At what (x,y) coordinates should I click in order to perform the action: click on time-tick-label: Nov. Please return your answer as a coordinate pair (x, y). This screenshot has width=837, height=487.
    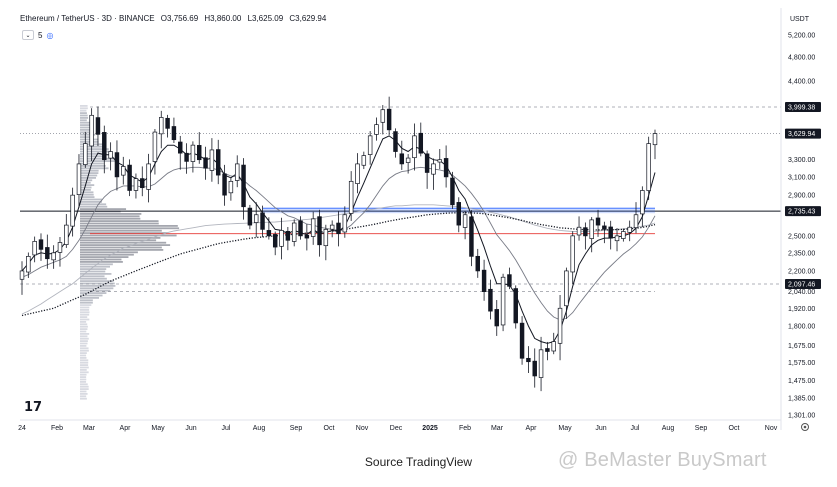
    Looking at the image, I should click on (771, 428).